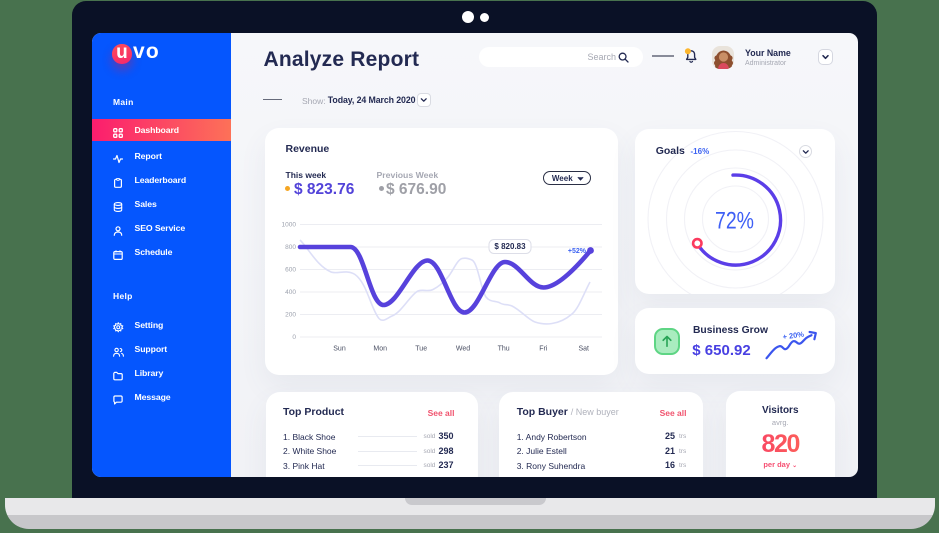 The width and height of the screenshot is (939, 533). Describe the element at coordinates (288, 225) in the screenshot. I see `svg-text: 1000` at that location.